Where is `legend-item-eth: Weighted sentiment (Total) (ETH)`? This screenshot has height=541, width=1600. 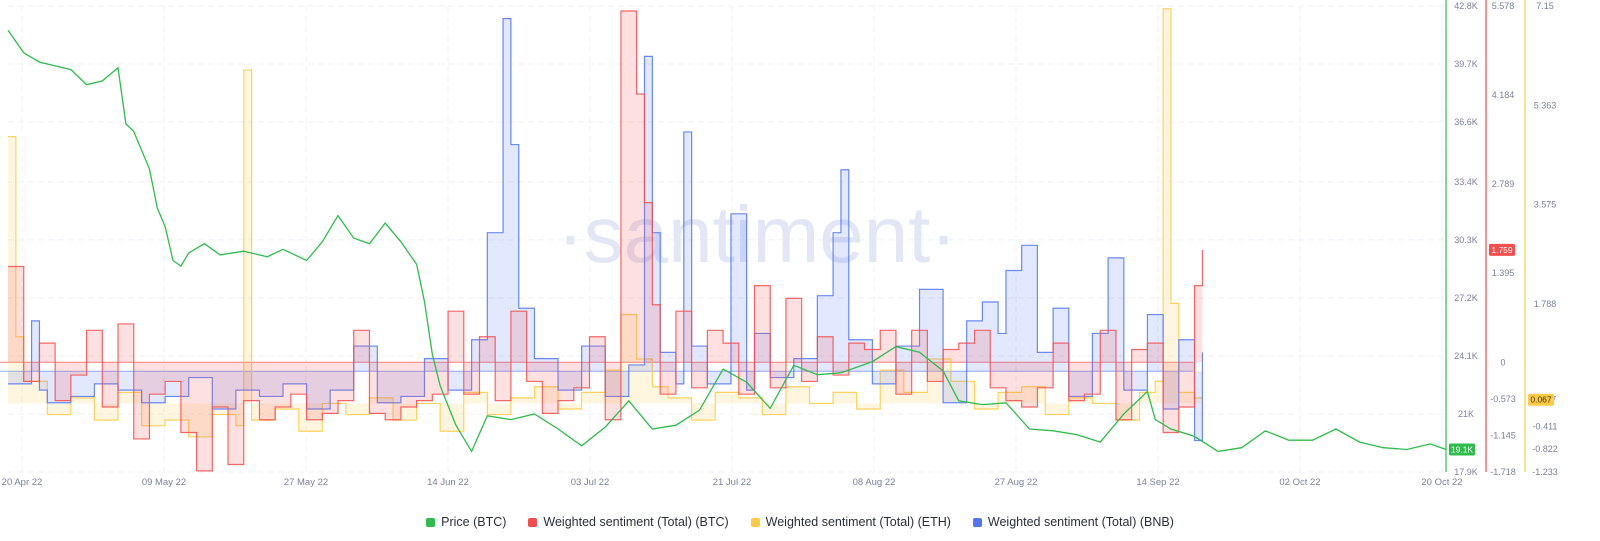 legend-item-eth: Weighted sentiment (Total) (ETH) is located at coordinates (850, 522).